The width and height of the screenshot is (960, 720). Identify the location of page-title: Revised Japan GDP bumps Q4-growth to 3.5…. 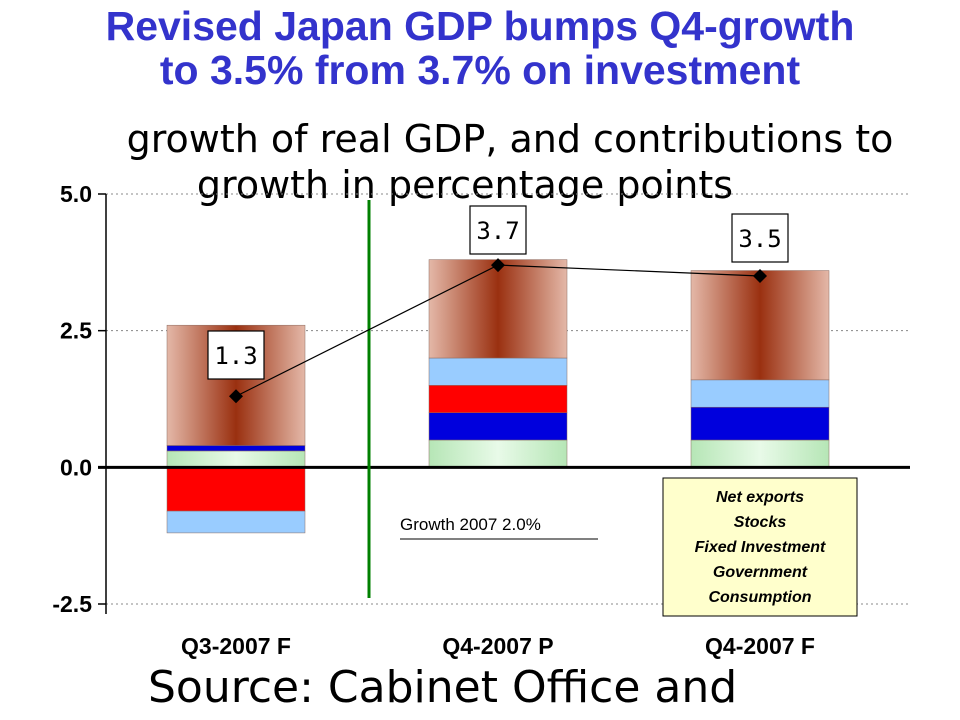
(480, 48).